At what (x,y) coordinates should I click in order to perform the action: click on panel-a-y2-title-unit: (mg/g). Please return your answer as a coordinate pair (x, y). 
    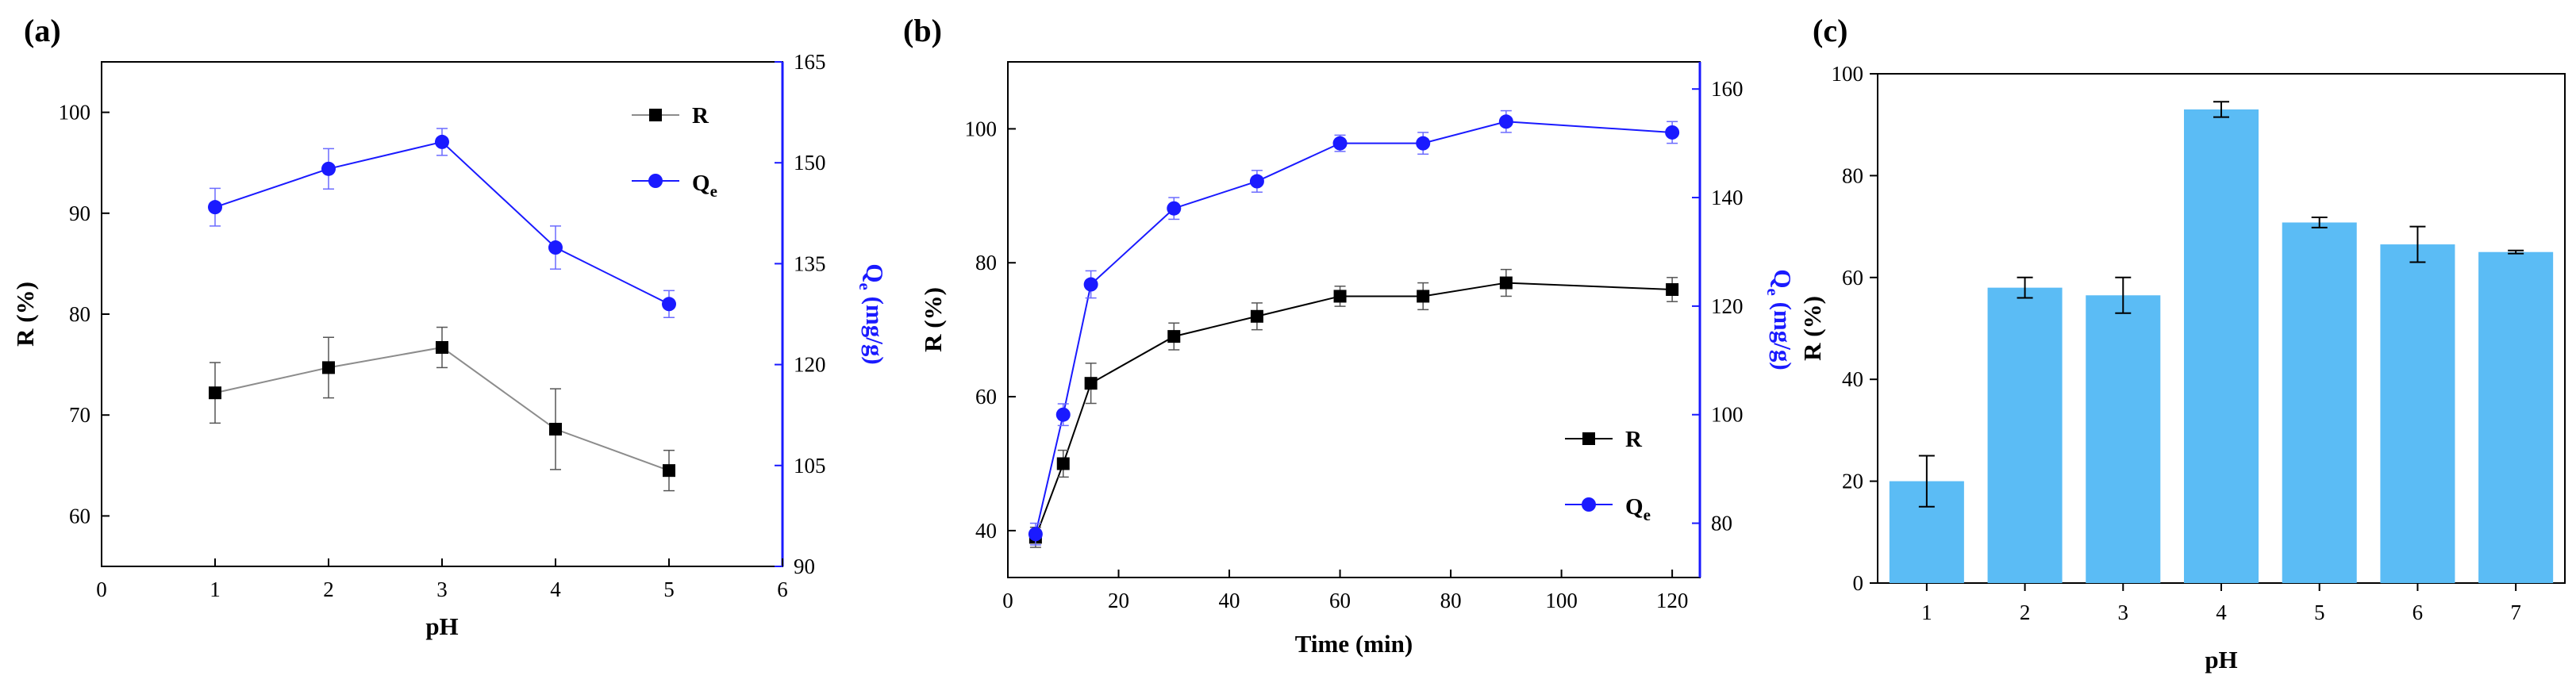
    Looking at the image, I should click on (875, 328).